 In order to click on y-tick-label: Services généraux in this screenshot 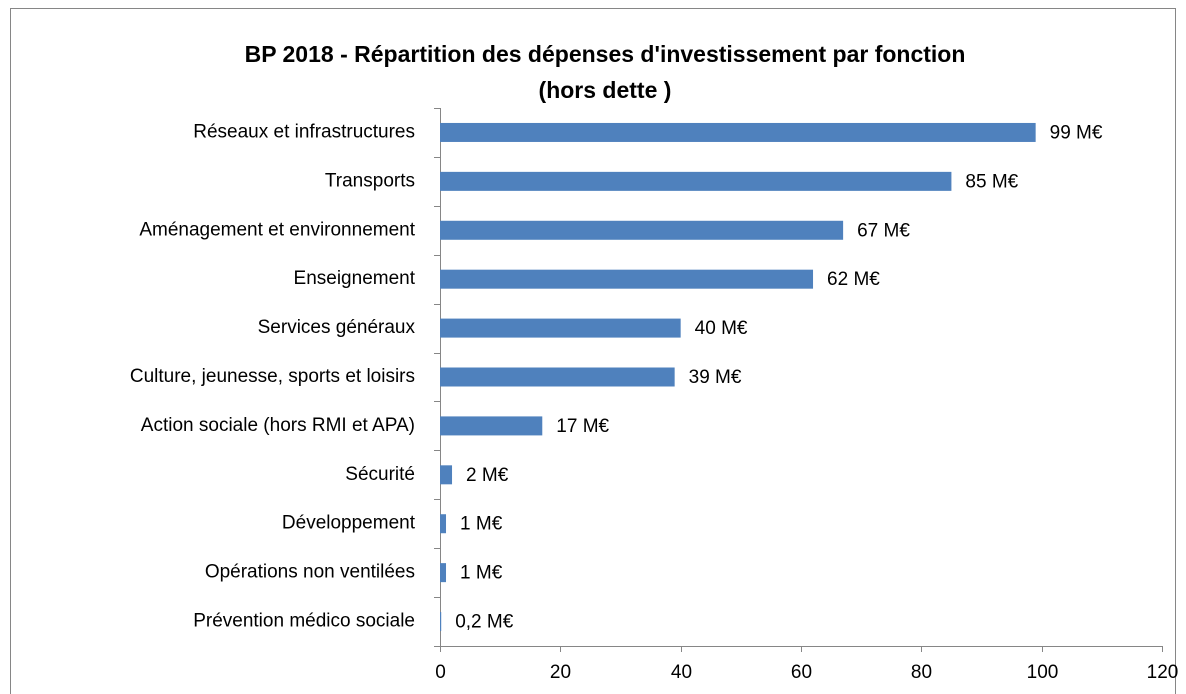, I will do `click(337, 327)`.